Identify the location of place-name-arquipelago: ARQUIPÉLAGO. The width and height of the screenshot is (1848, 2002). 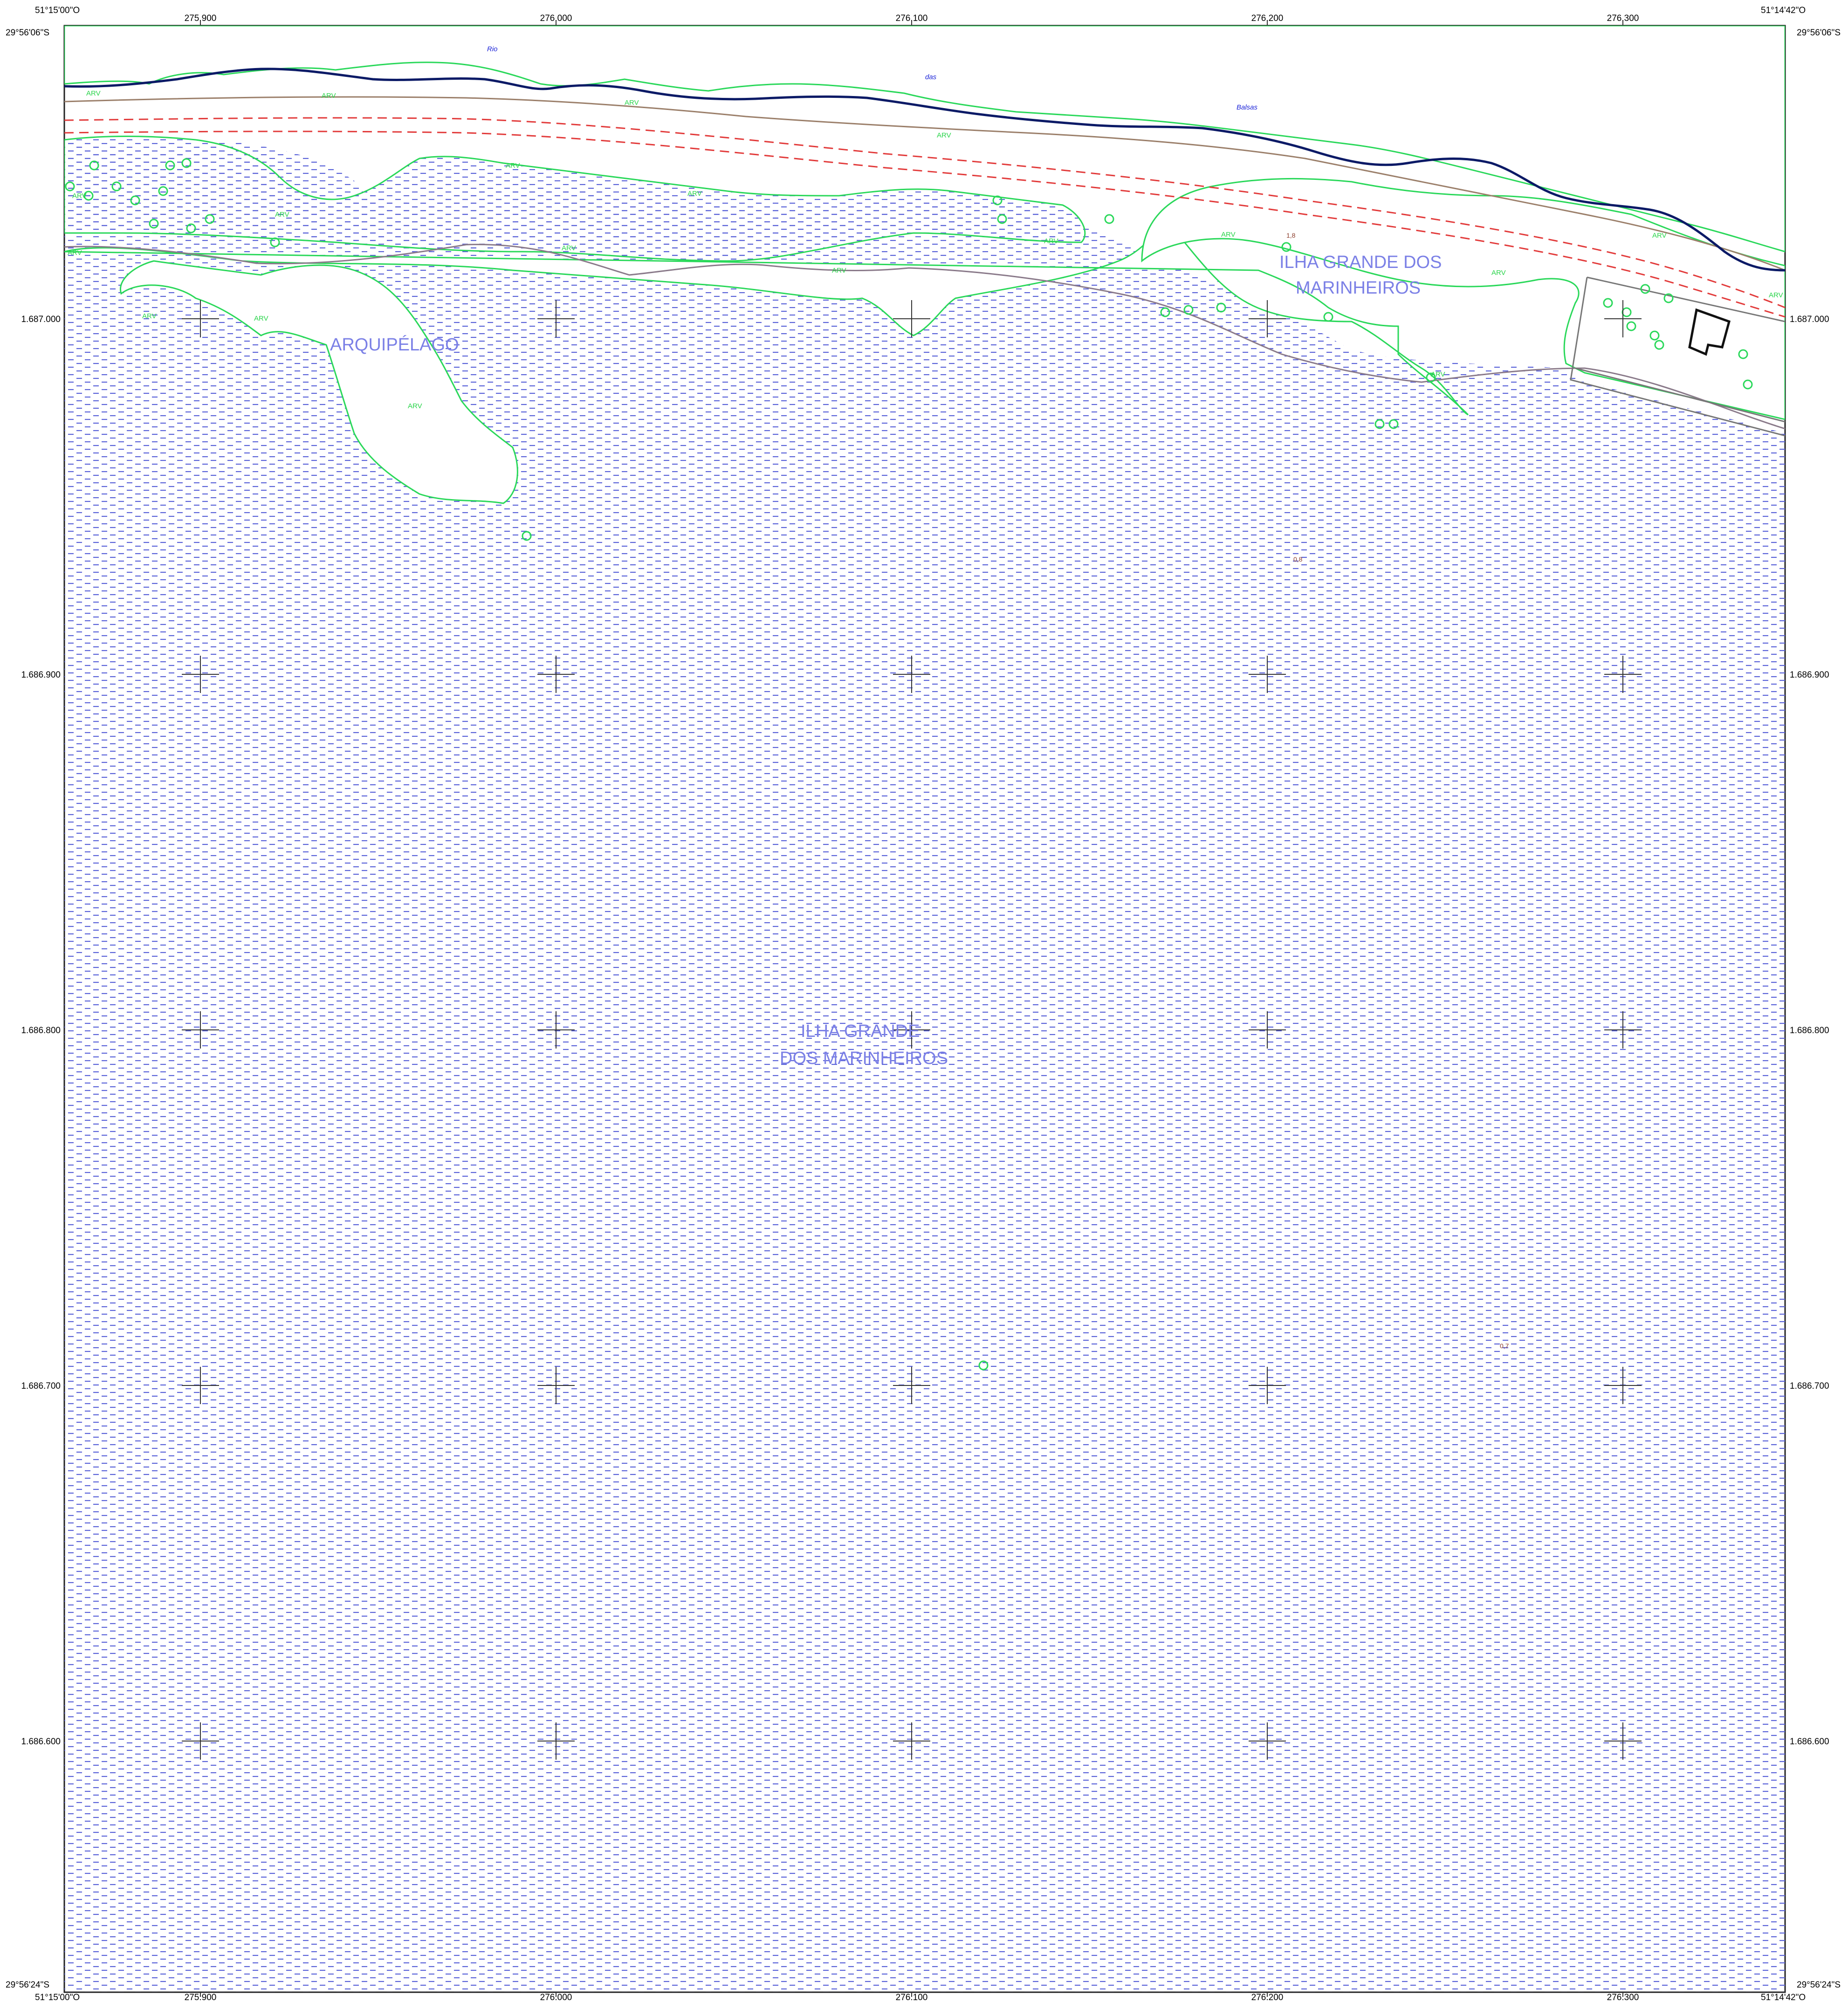
(394, 345).